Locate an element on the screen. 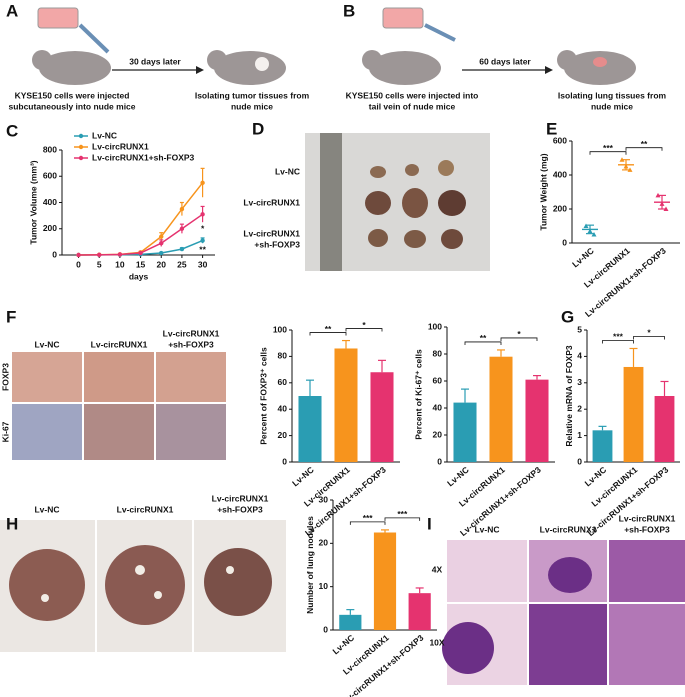 The image size is (685, 697). caption: nude mice is located at coordinates (252, 106).